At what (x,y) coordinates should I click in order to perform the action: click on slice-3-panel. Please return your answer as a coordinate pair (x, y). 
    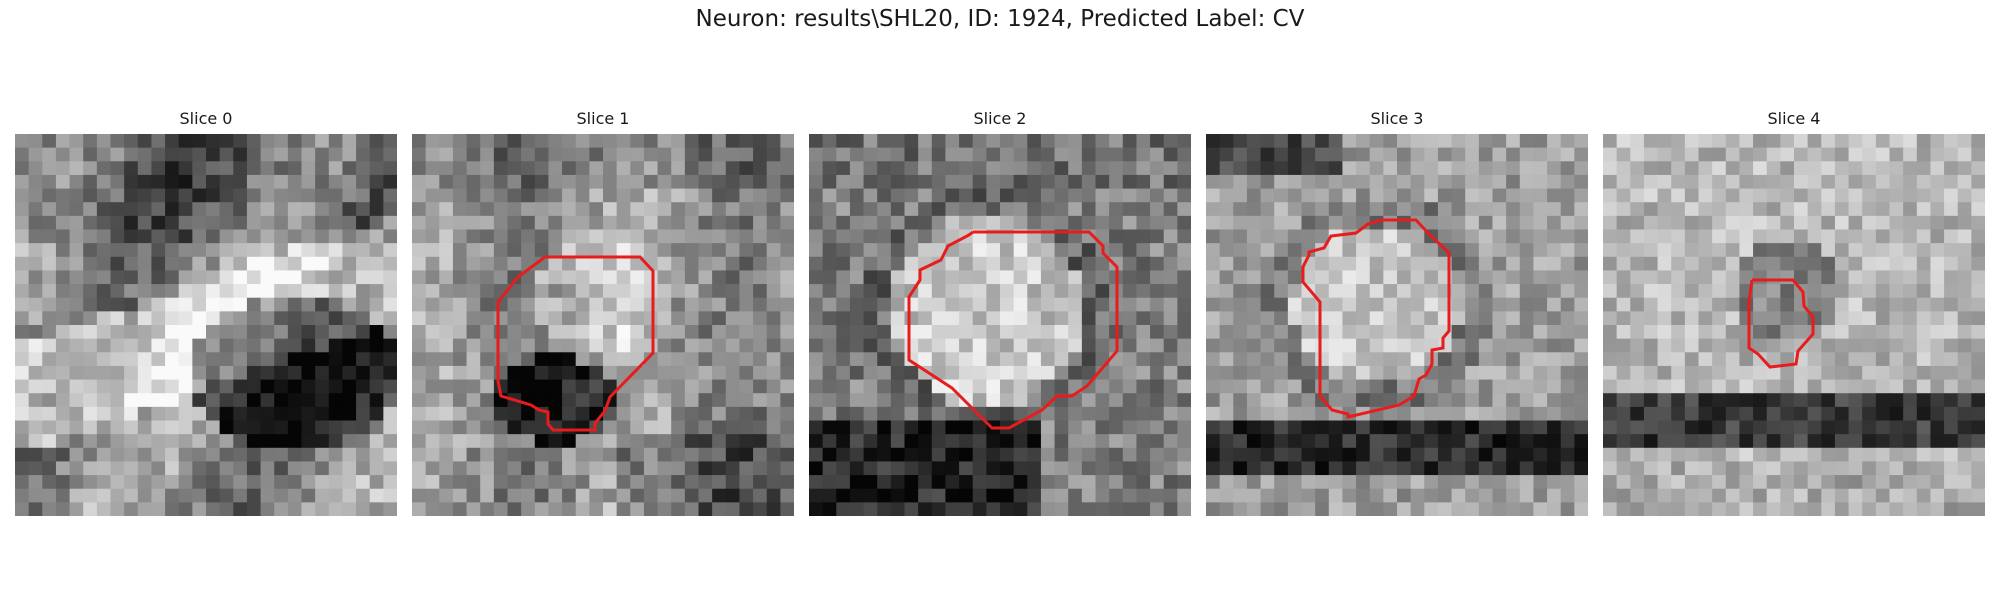
    Looking at the image, I should click on (1397, 325).